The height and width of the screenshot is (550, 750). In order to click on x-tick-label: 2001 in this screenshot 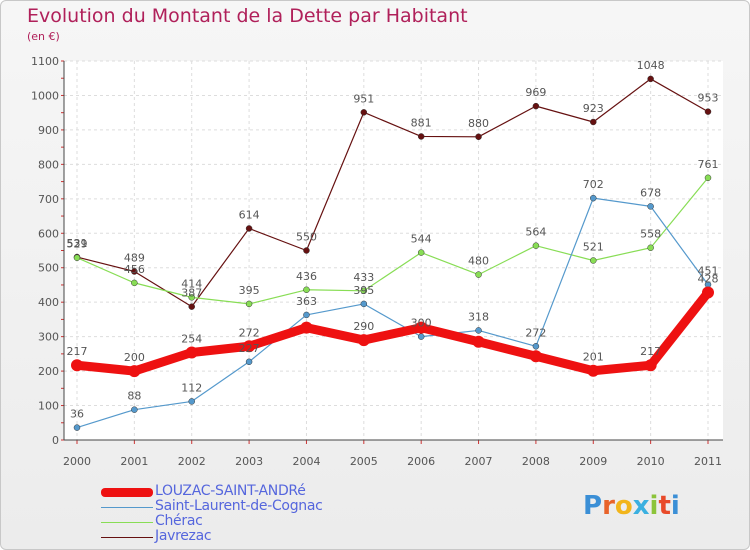, I will do `click(134, 461)`.